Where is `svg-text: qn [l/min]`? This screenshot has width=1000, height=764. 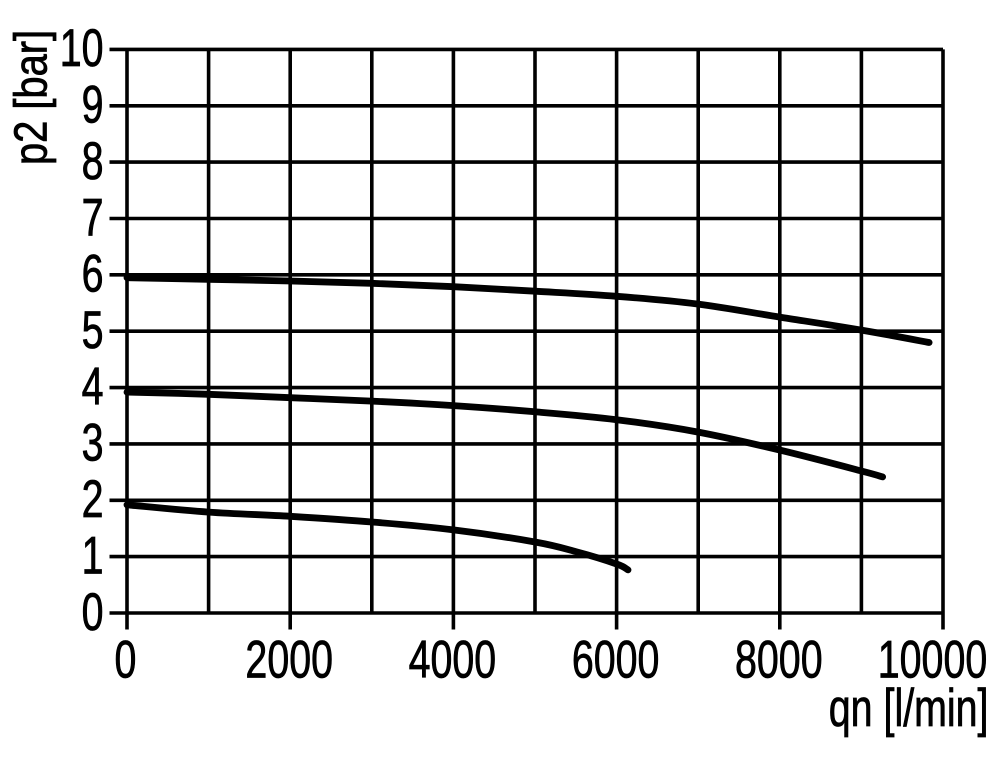
svg-text: qn [l/min] is located at coordinates (909, 707).